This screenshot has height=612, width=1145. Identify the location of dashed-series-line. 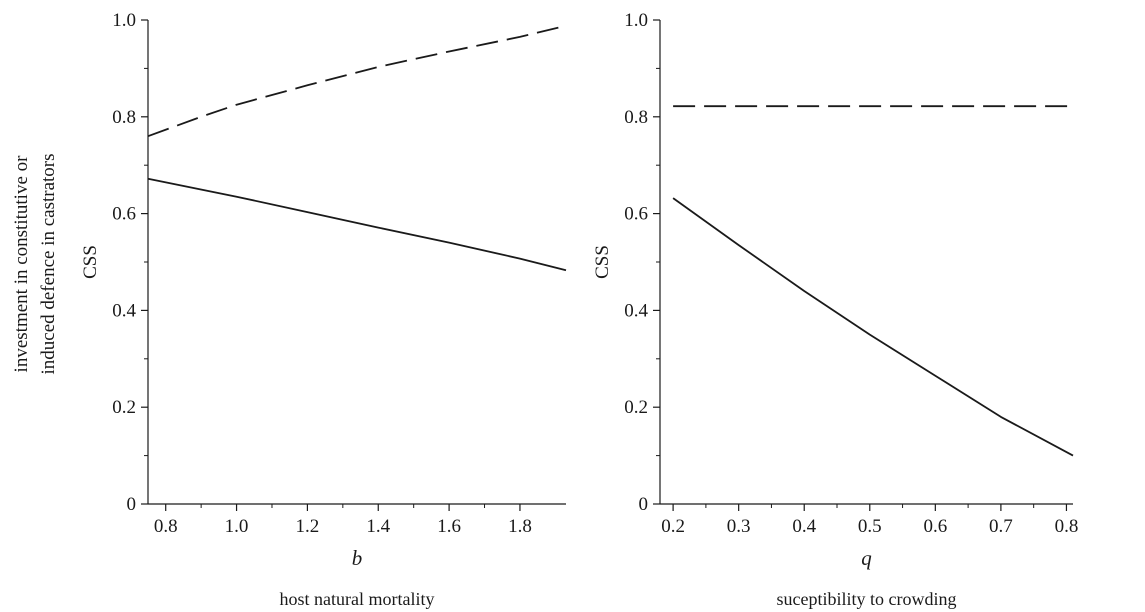
(357, 81).